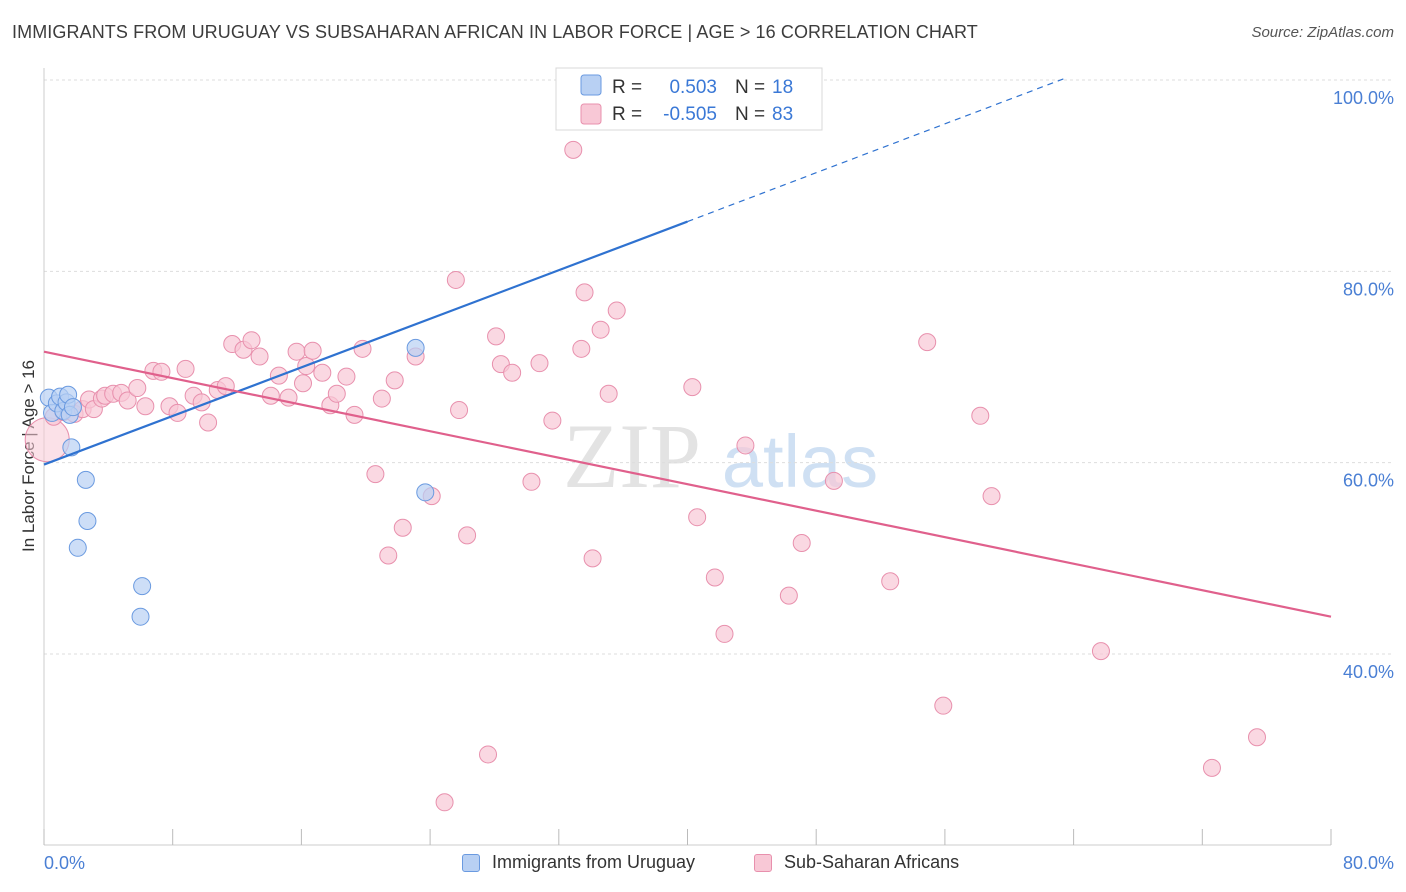 Image resolution: width=1406 pixels, height=892 pixels. I want to click on legend-swatch-uruguay-bottom, so click(471, 862).